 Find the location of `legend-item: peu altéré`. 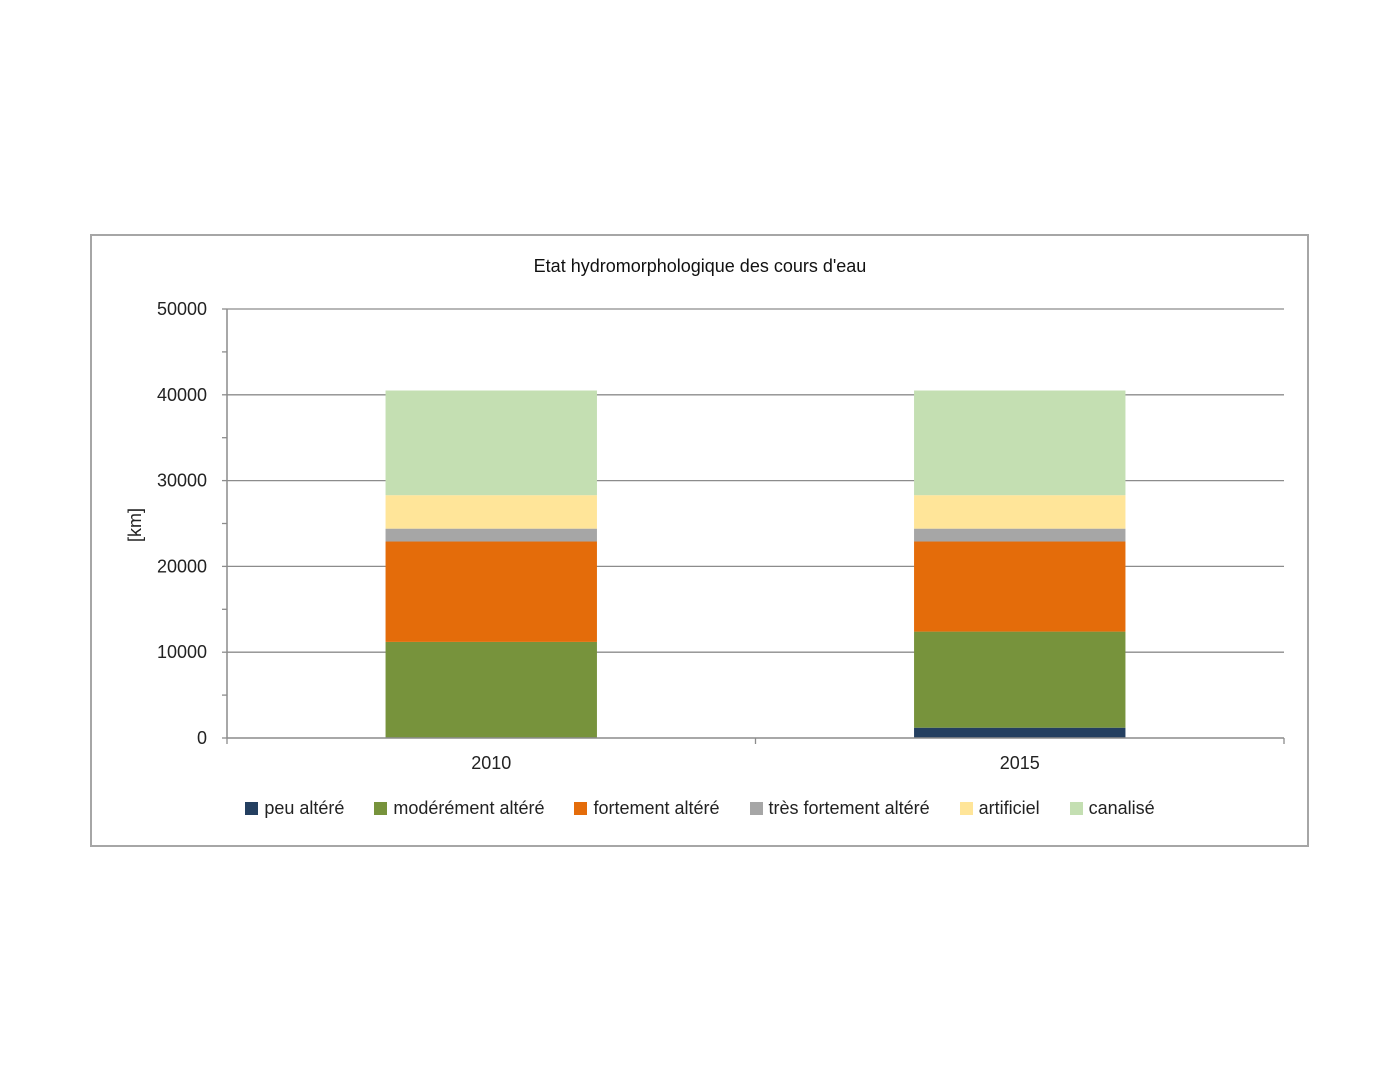

legend-item: peu altéré is located at coordinates (294, 808).